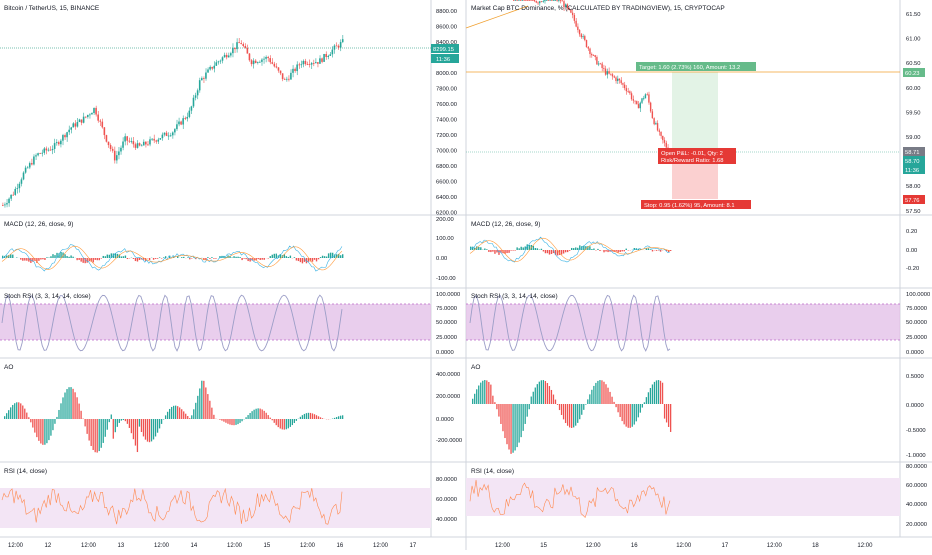  What do you see at coordinates (695, 112) in the screenshot?
I see `target-zone` at bounding box center [695, 112].